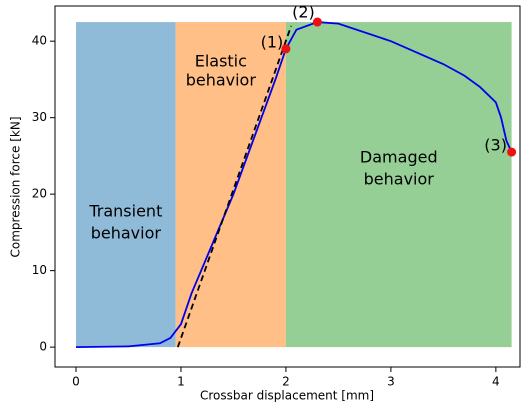  Describe the element at coordinates (399, 157) in the screenshot. I see `region-label: Damaged` at that location.